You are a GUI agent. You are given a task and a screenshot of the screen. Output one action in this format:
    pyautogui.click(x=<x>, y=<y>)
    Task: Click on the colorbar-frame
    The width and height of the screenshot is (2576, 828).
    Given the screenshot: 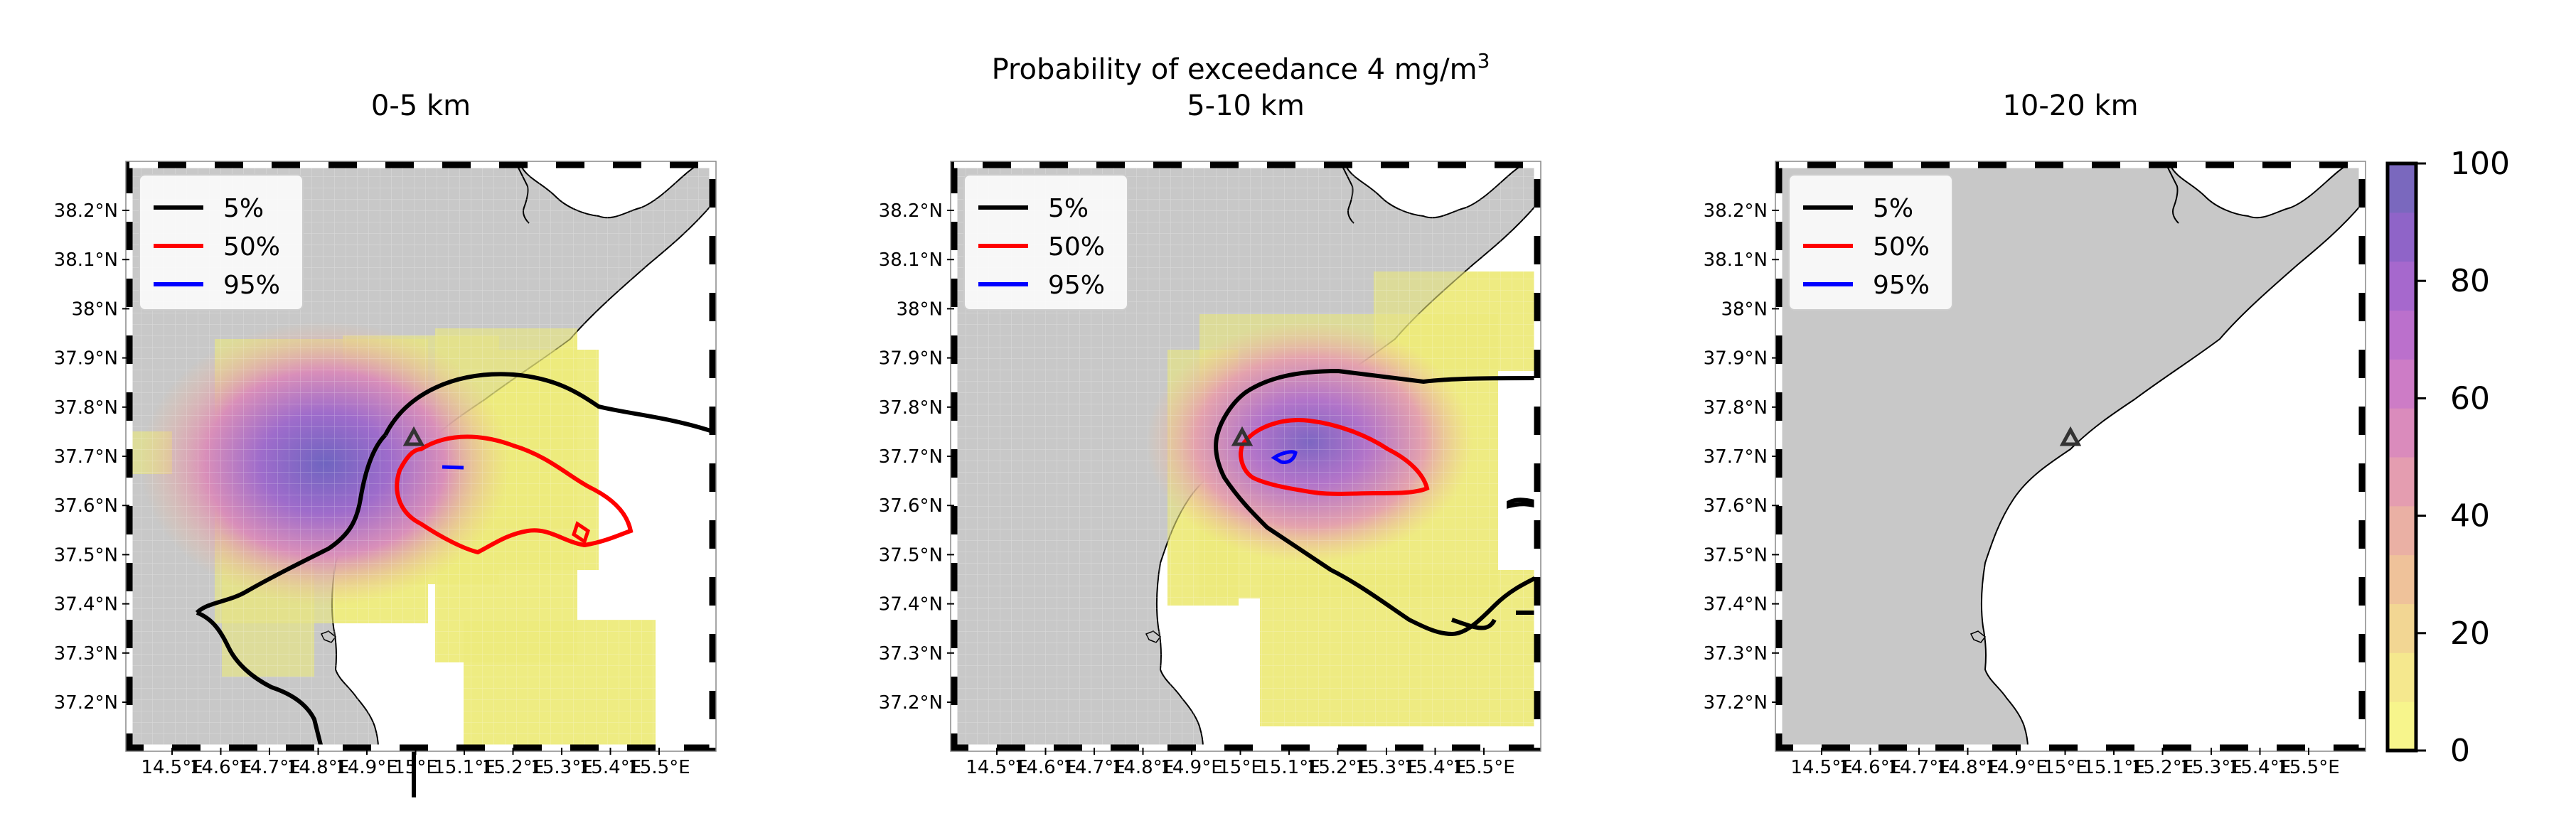 What is the action you would take?
    pyautogui.click(x=2401, y=457)
    